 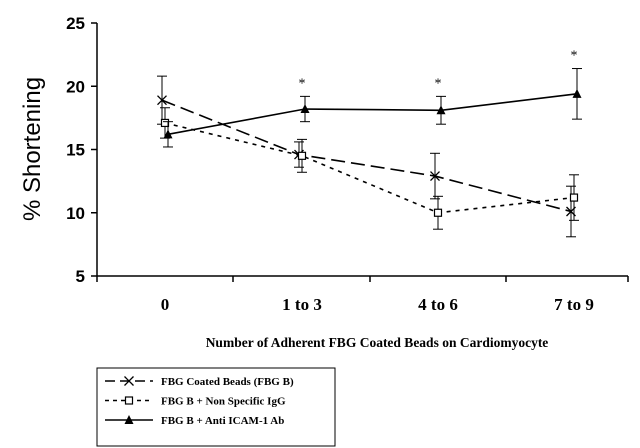 What do you see at coordinates (80, 276) in the screenshot?
I see `y-tick-label: 5` at bounding box center [80, 276].